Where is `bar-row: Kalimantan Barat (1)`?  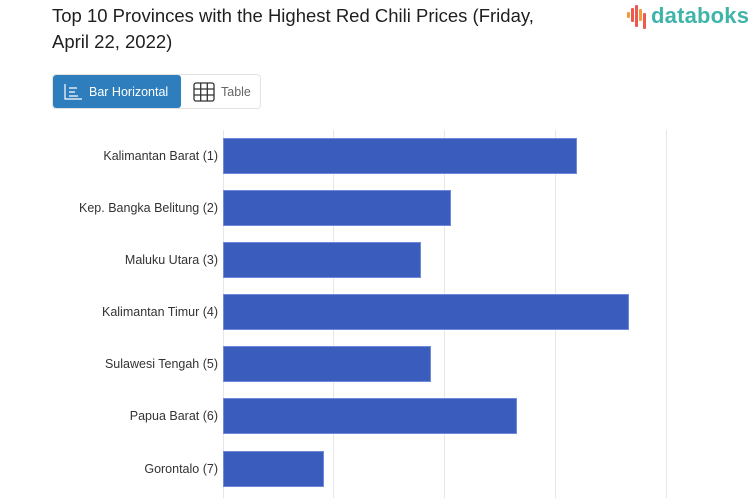 bar-row: Kalimantan Barat (1) is located at coordinates (376, 156).